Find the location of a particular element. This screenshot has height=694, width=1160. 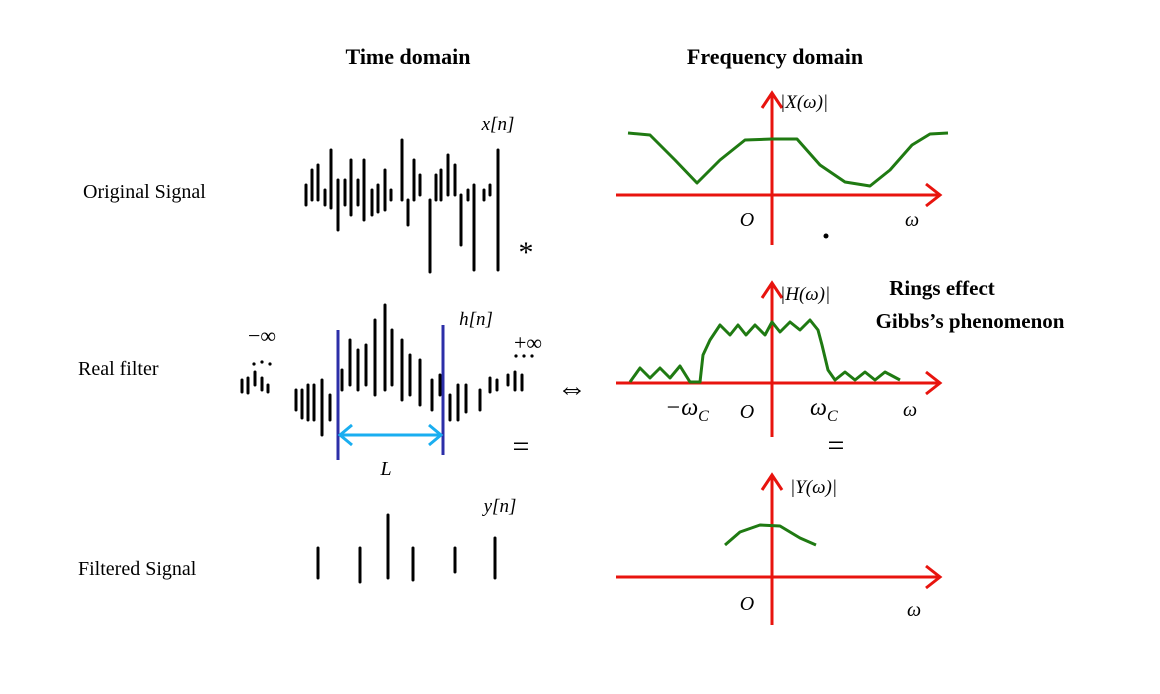

y-spectrum-curve is located at coordinates (770, 535).